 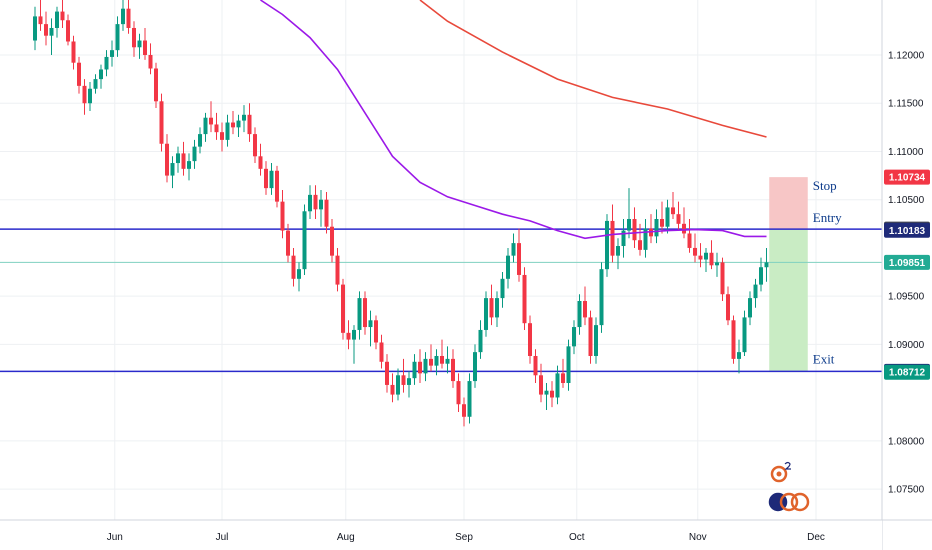 I want to click on price-tick-label: 1.09500, so click(x=906, y=297).